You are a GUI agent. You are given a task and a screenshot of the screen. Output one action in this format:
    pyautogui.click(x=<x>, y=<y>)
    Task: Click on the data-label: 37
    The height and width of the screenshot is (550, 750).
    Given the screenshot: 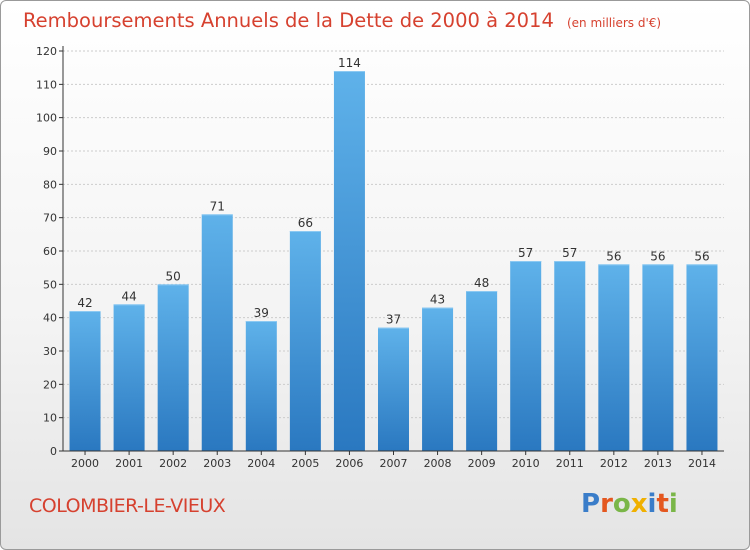 What is the action you would take?
    pyautogui.click(x=393, y=320)
    